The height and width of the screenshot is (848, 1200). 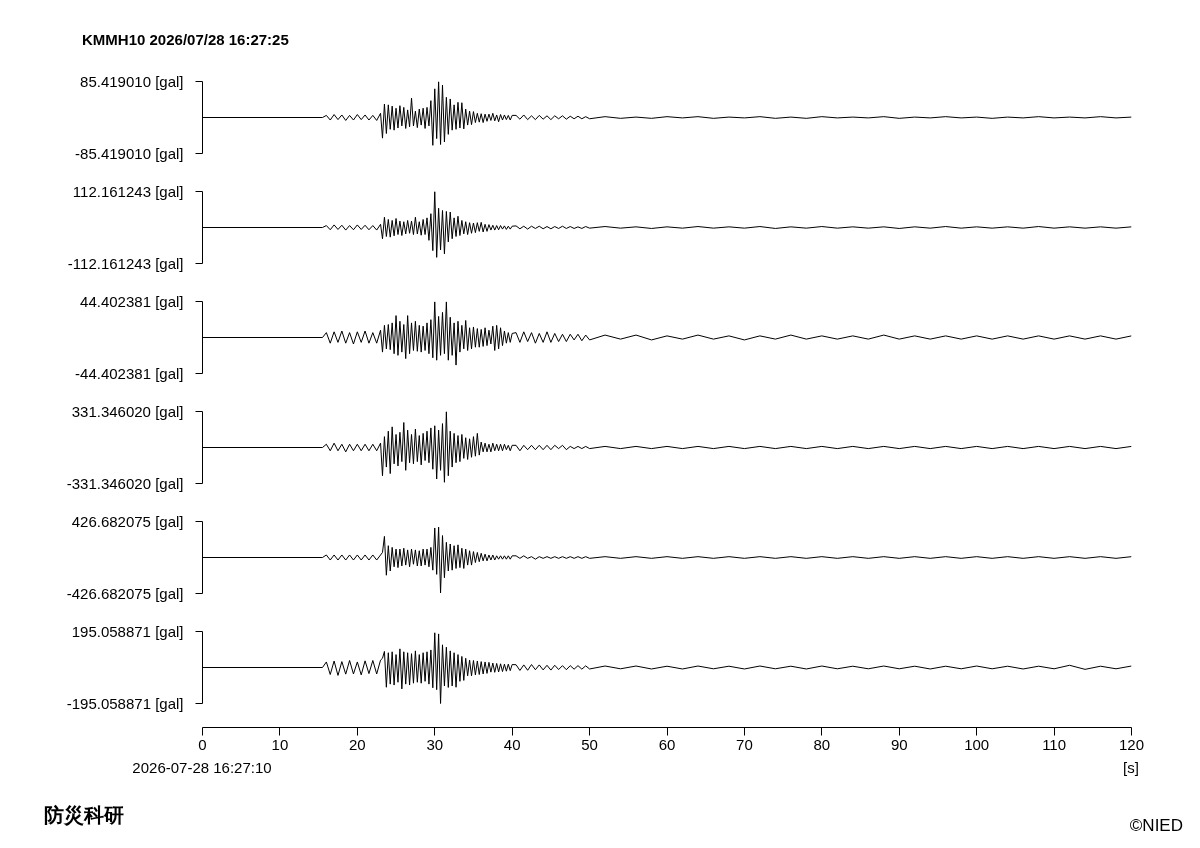 What do you see at coordinates (512, 744) in the screenshot?
I see `x-tick-label: 40` at bounding box center [512, 744].